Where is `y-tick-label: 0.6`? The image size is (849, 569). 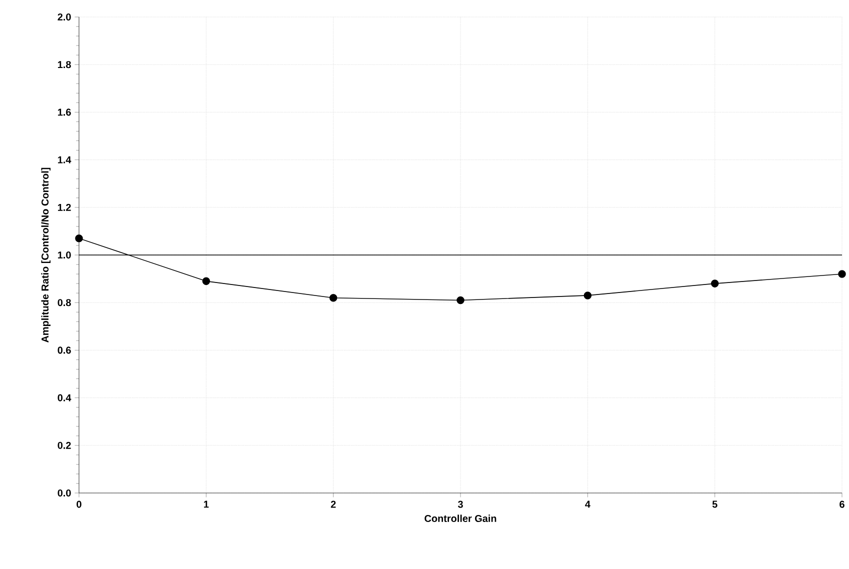 y-tick-label: 0.6 is located at coordinates (64, 350).